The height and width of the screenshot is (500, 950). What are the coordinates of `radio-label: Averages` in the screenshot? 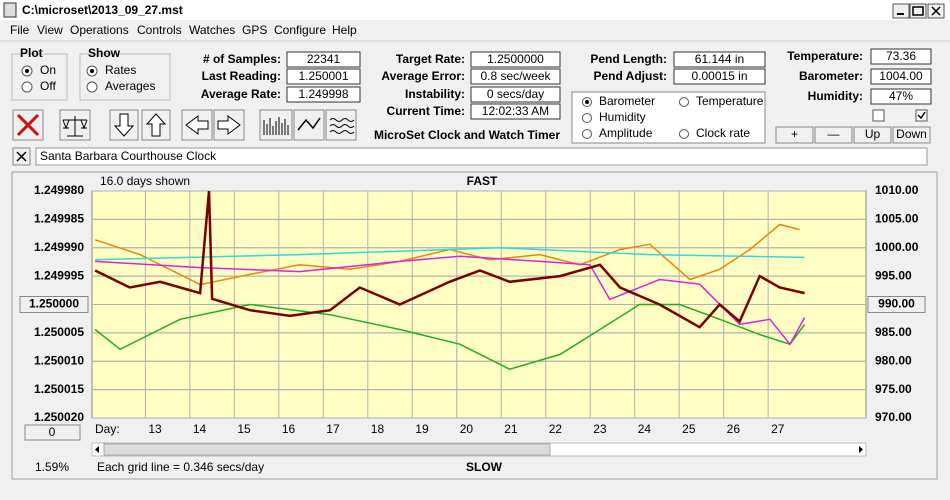 It's located at (130, 86).